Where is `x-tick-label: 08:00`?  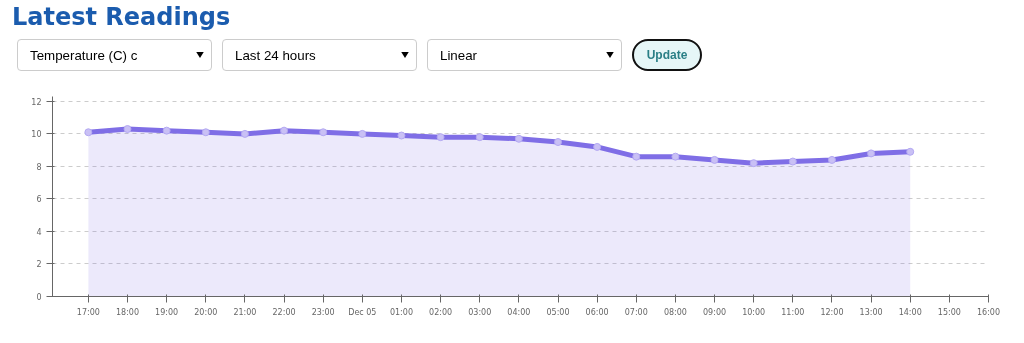 x-tick-label: 08:00 is located at coordinates (675, 312).